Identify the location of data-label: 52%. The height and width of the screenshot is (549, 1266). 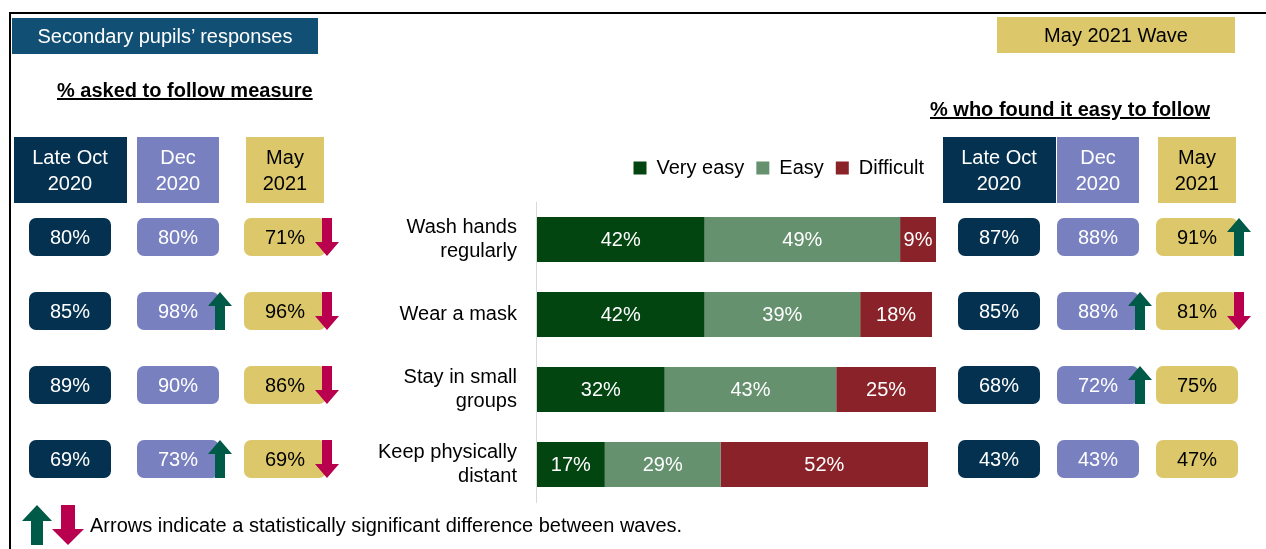
(824, 464).